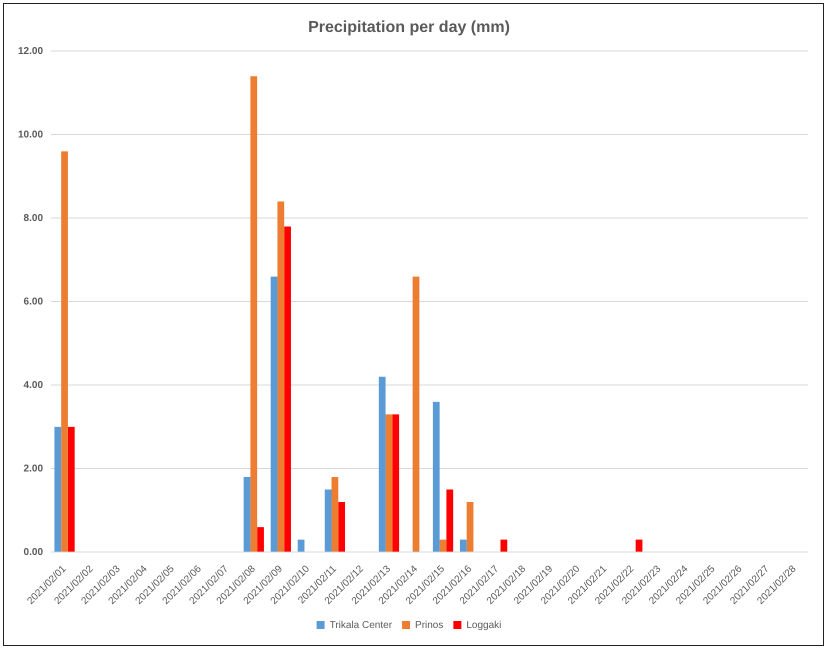 The height and width of the screenshot is (651, 829). Describe the element at coordinates (484, 625) in the screenshot. I see `legend-label: Loggaki` at that location.